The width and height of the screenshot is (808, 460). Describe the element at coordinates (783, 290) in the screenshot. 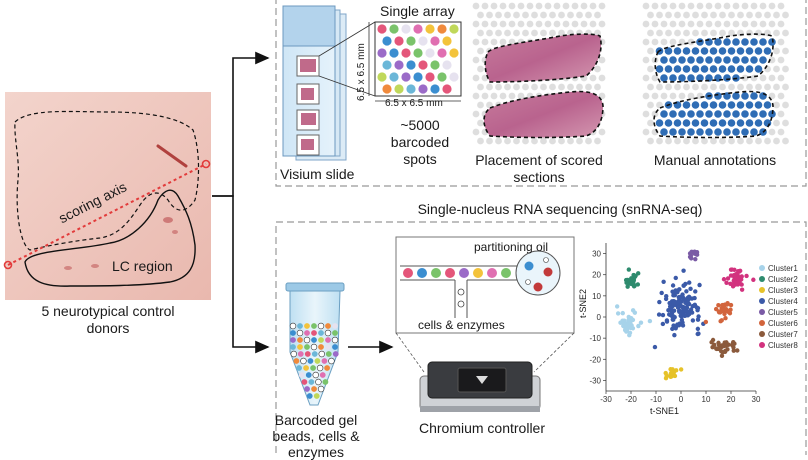

I see `legend-label: Cluster3` at that location.